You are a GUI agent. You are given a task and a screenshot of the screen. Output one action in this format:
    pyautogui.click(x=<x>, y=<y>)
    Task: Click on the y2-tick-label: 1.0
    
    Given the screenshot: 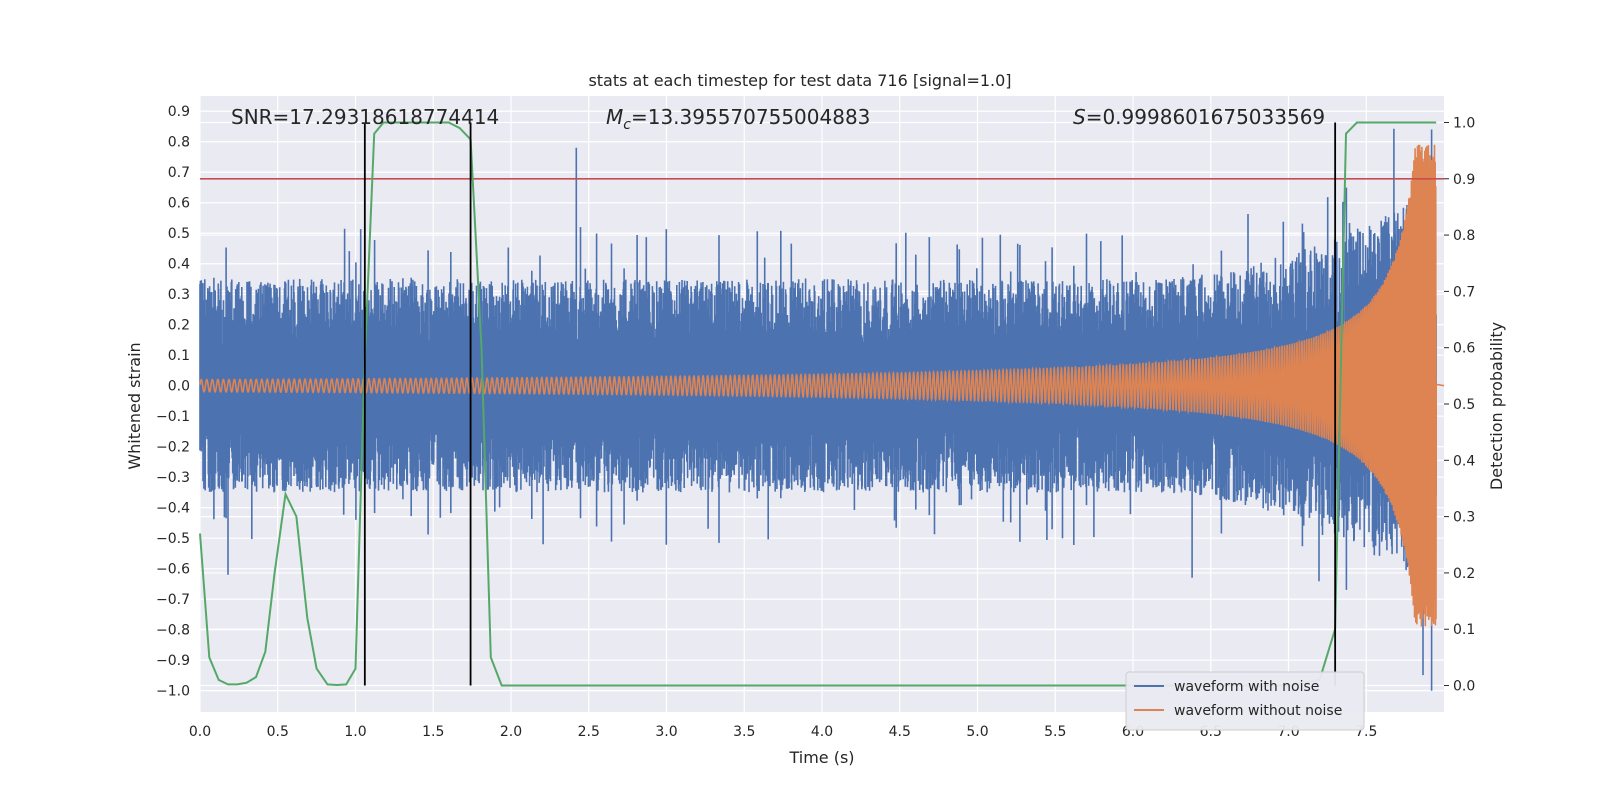 What is the action you would take?
    pyautogui.click(x=1464, y=123)
    